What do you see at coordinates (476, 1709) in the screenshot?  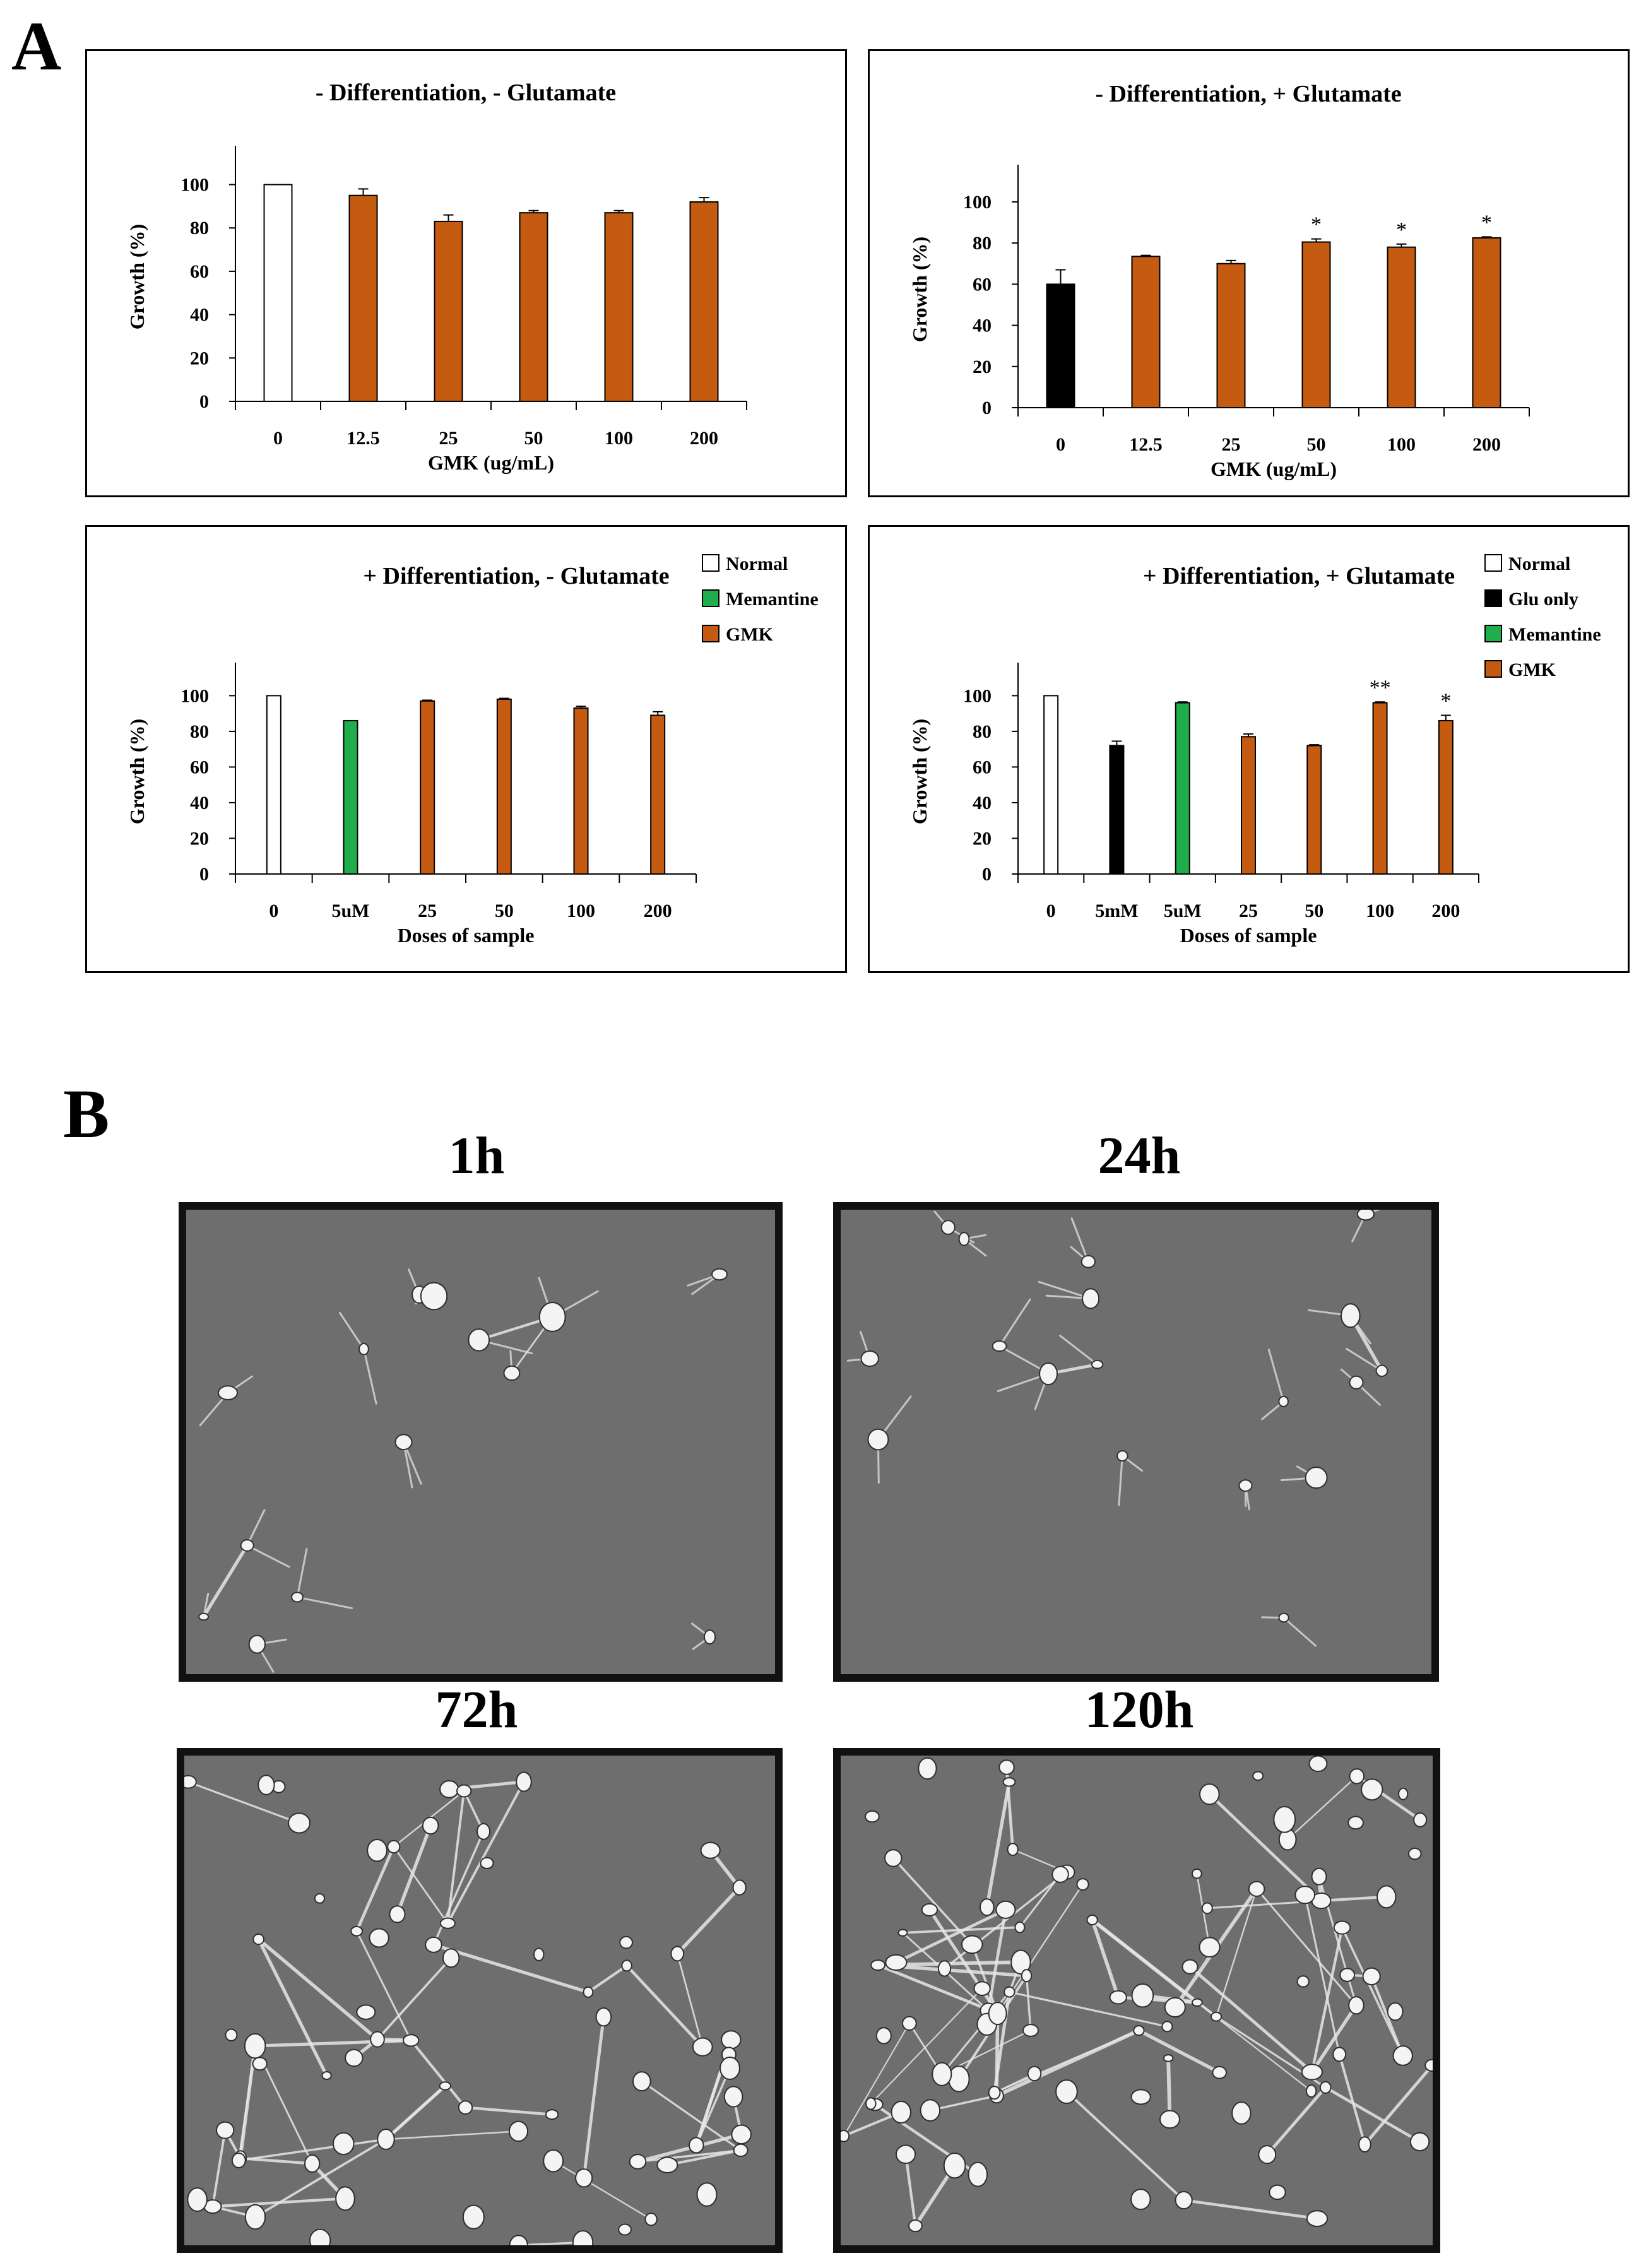 I see `micrograph-label-72h: 72h` at bounding box center [476, 1709].